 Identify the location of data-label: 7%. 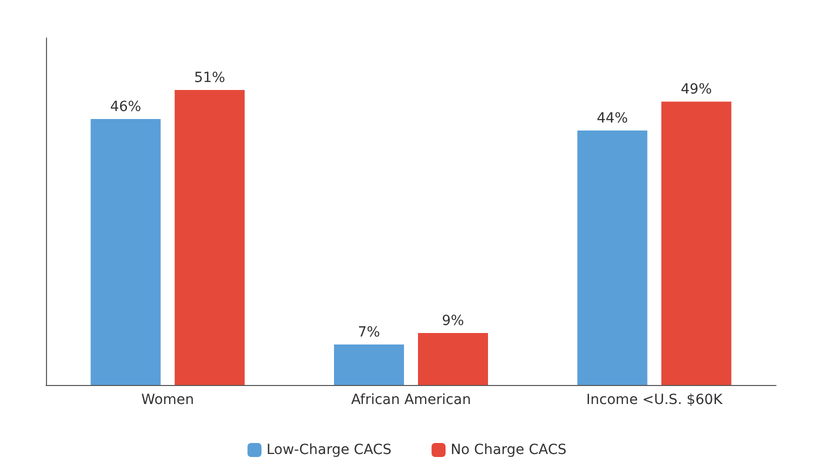
(369, 332).